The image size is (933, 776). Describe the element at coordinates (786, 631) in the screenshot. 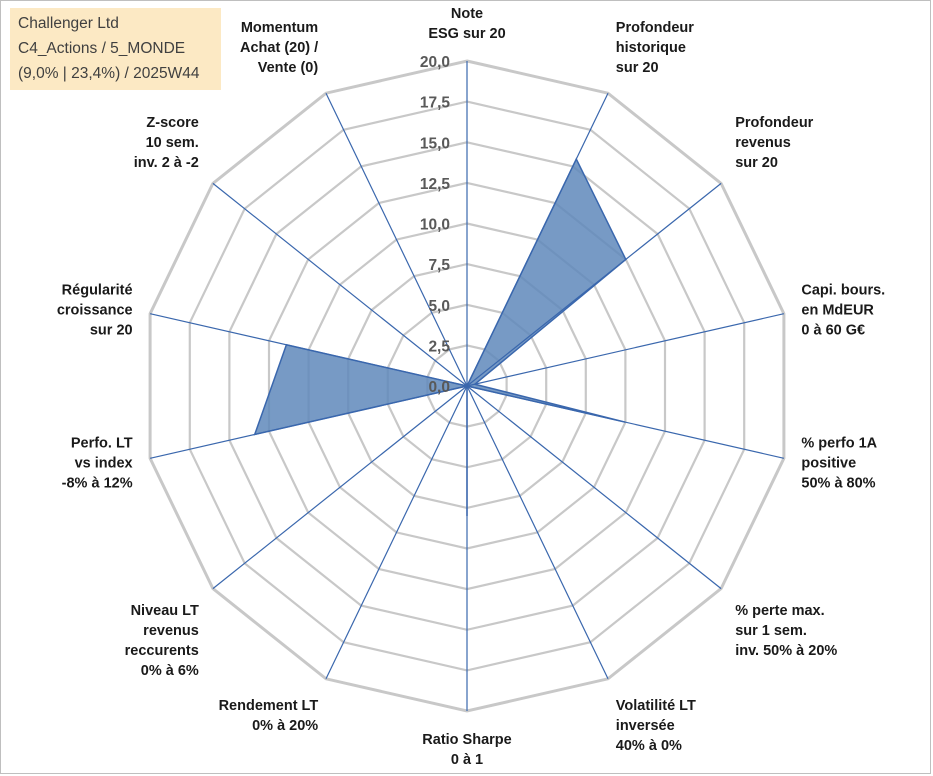

I see `axis-label: % perte max. sur 1 sem. inv. 50% à 20%` at that location.